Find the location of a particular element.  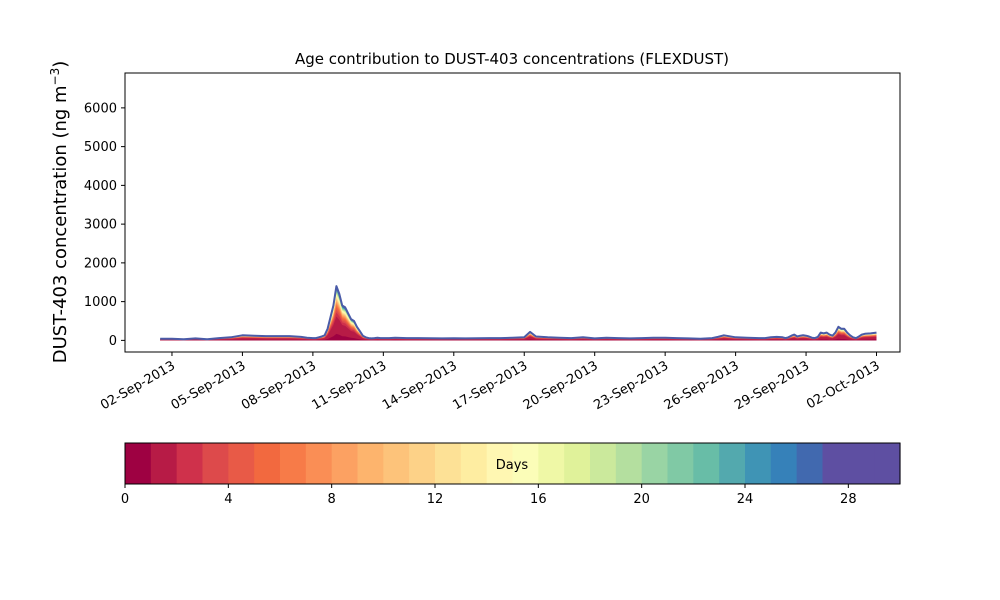

x-tick-label: 02-Sep-2013 is located at coordinates (138, 385).